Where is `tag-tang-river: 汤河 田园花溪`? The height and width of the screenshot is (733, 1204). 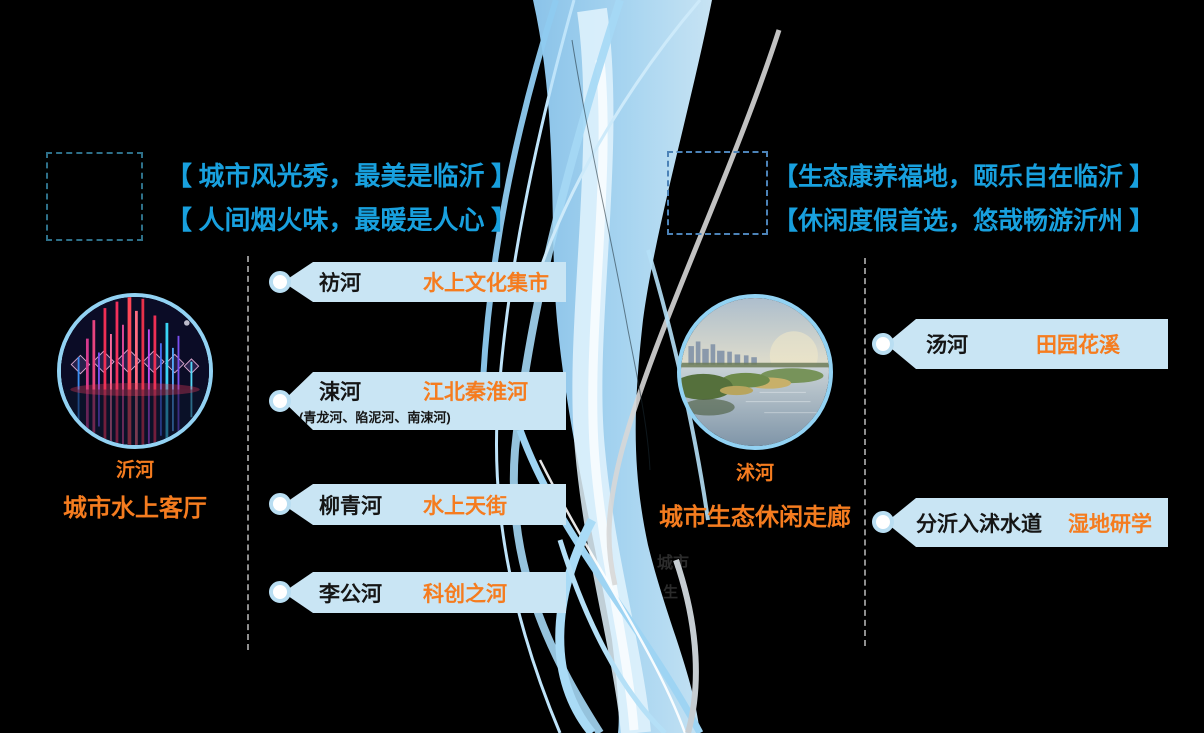
tag-tang-river: 汤河 田园花溪 is located at coordinates (1027, 344).